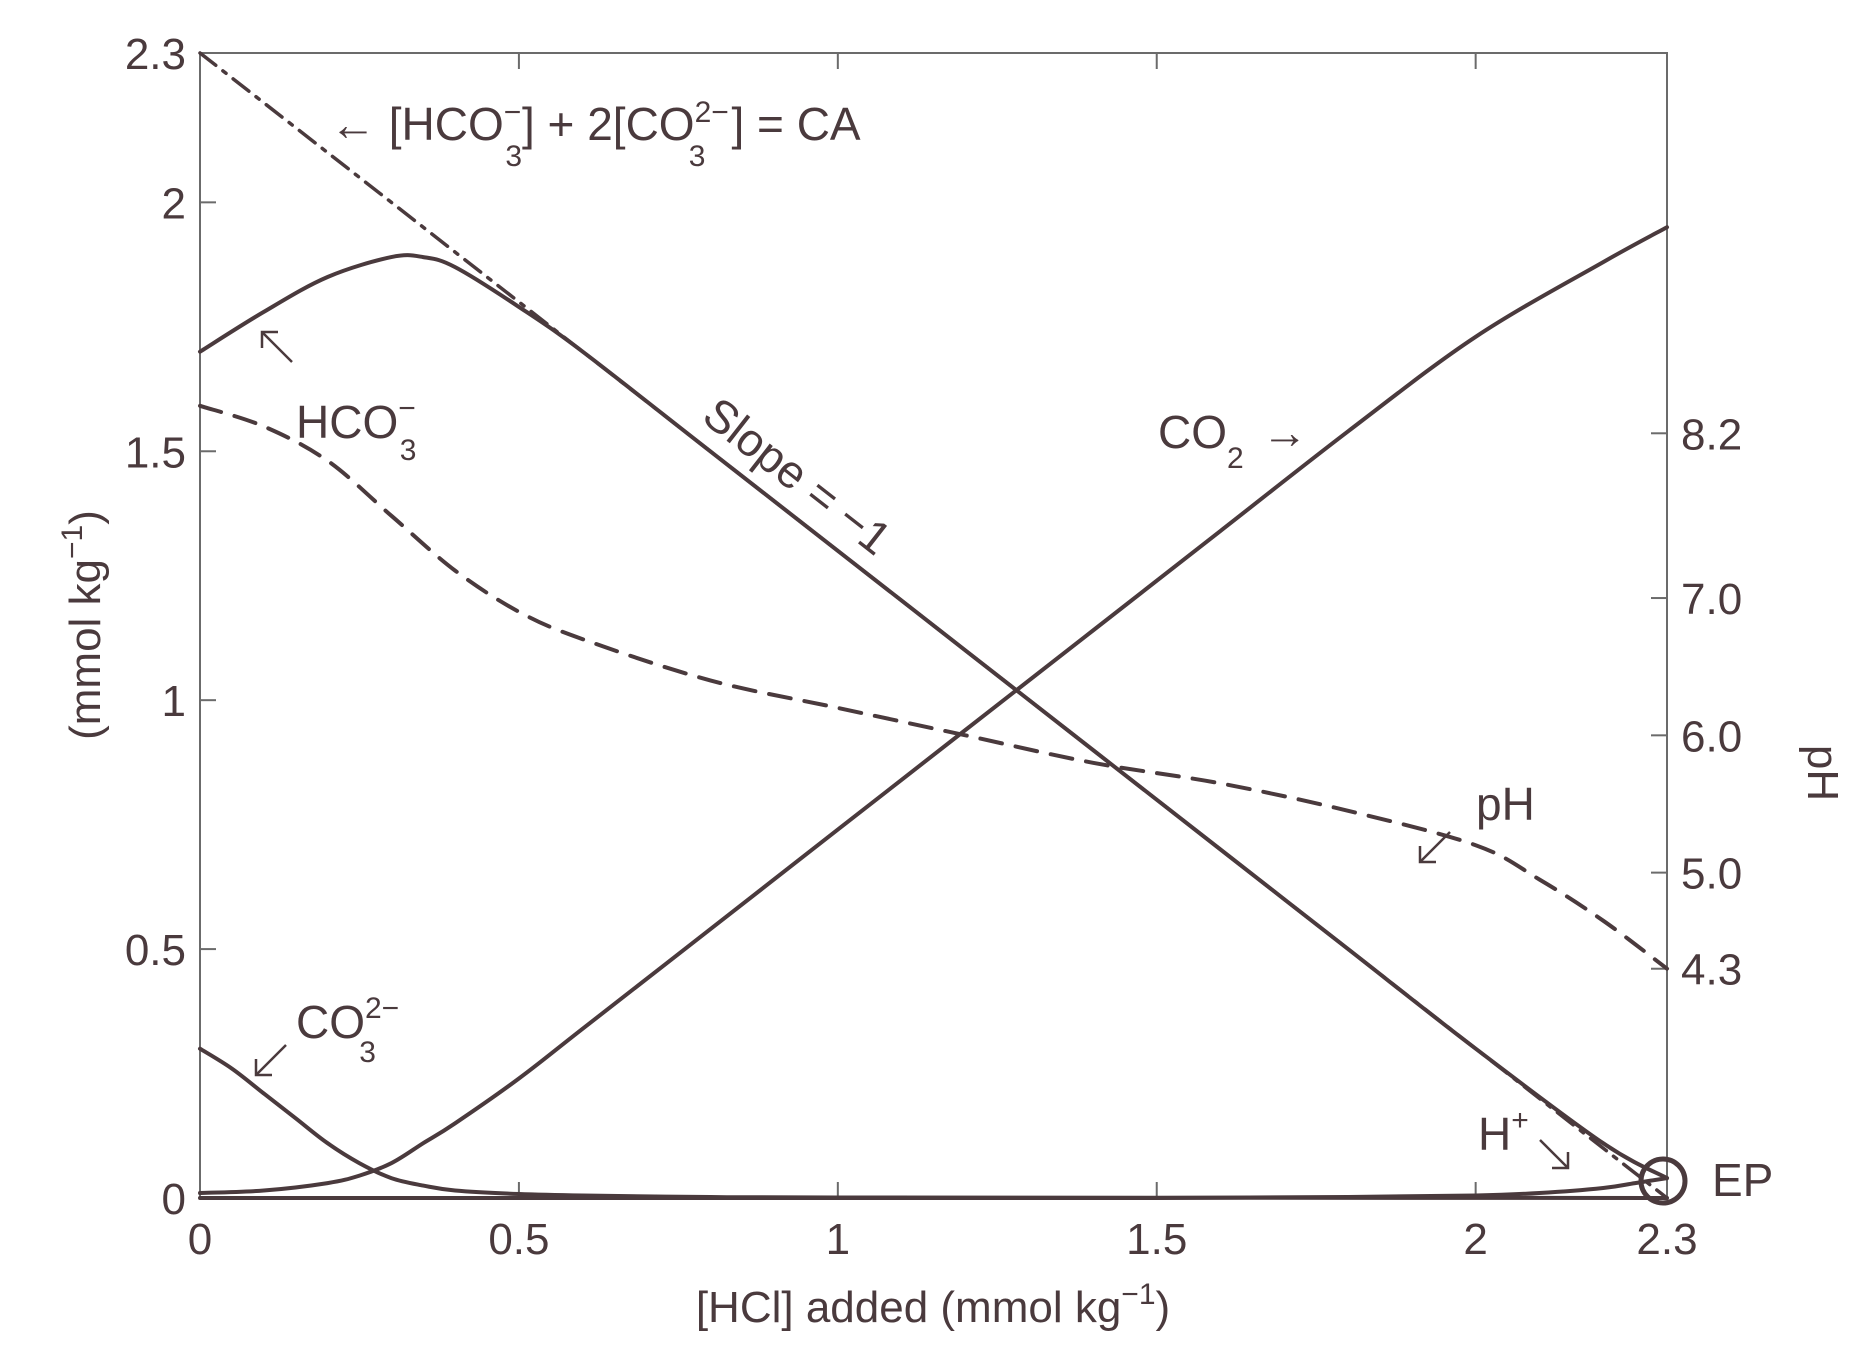 The height and width of the screenshot is (1360, 1856). What do you see at coordinates (1711, 970) in the screenshot?
I see `y2-tick-label: 4.3` at bounding box center [1711, 970].